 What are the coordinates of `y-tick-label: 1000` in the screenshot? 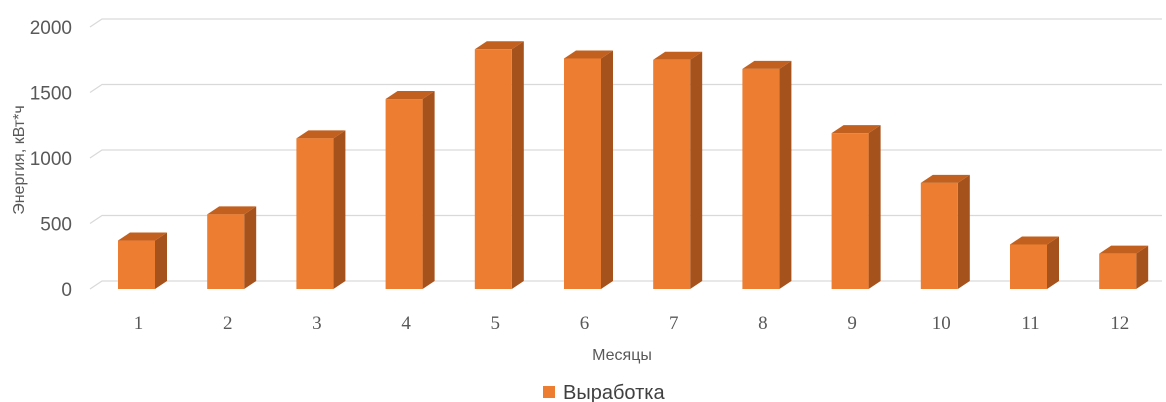 It's located at (51, 159).